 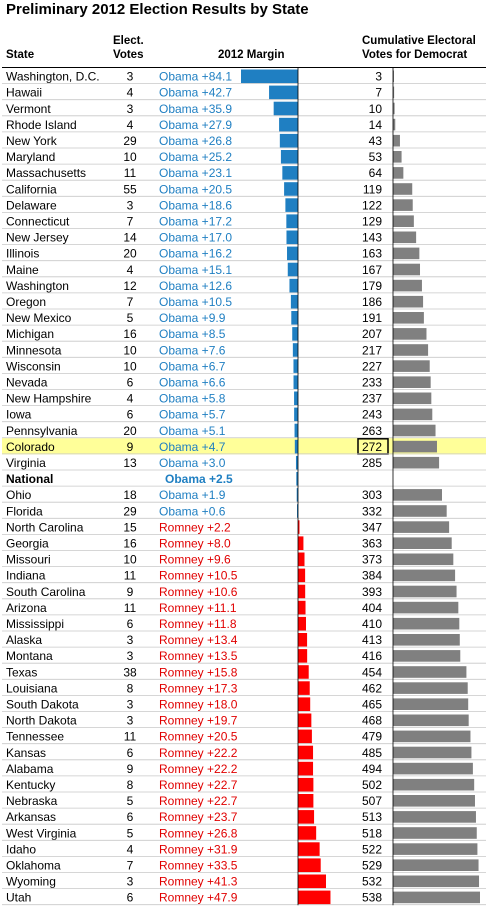 What do you see at coordinates (297, 511) in the screenshot?
I see `margin-bar-florida` at bounding box center [297, 511].